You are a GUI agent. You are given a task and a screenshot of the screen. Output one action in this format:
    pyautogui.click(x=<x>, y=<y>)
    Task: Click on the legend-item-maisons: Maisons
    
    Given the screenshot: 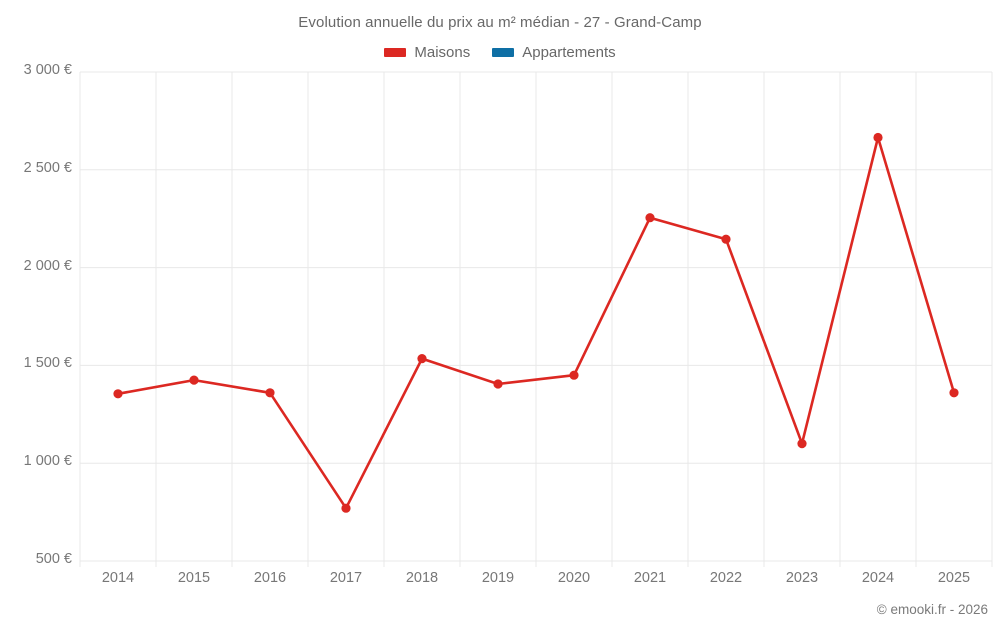 What is the action you would take?
    pyautogui.click(x=427, y=52)
    